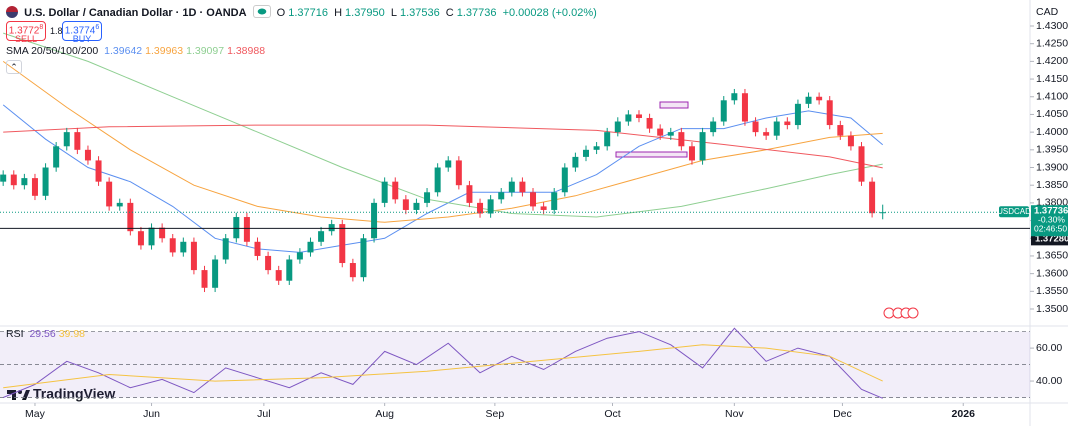 Image resolution: width=1068 pixels, height=426 pixels. I want to click on event-icons, so click(901, 313).